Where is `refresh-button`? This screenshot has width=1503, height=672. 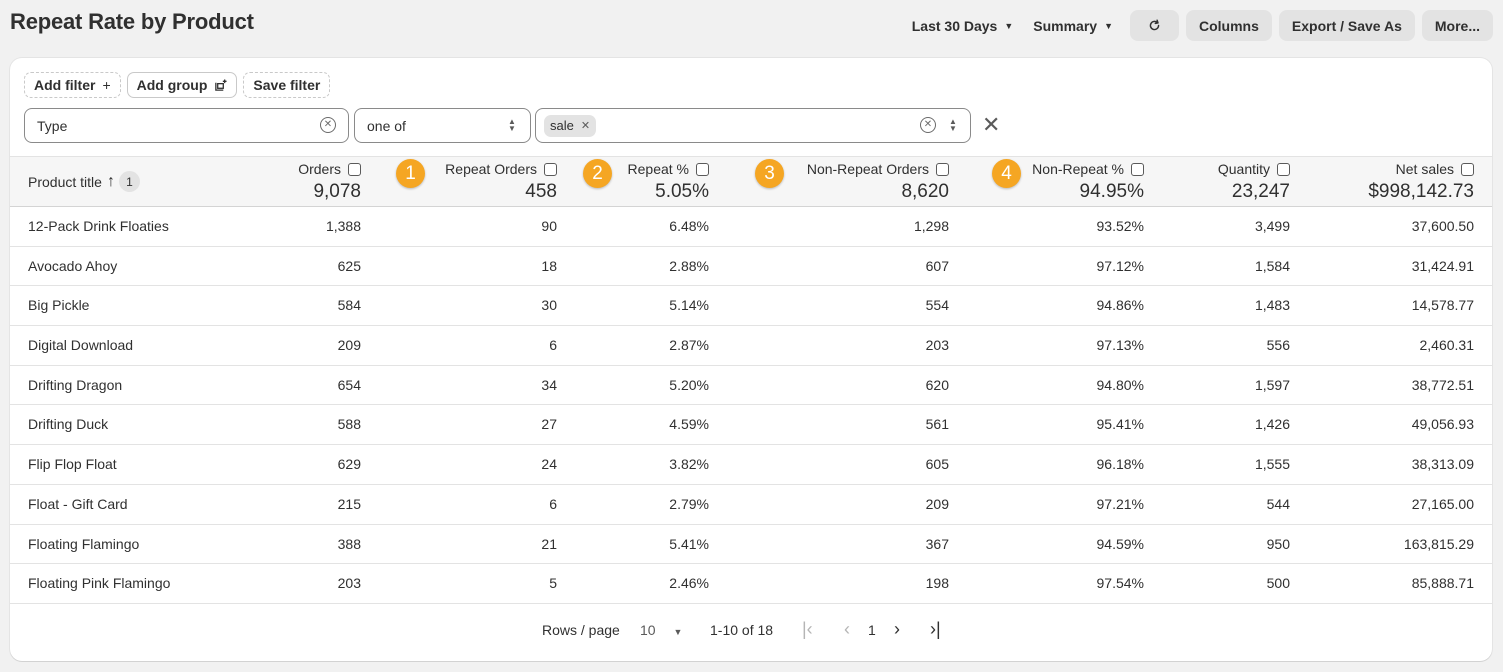 refresh-button is located at coordinates (1154, 25).